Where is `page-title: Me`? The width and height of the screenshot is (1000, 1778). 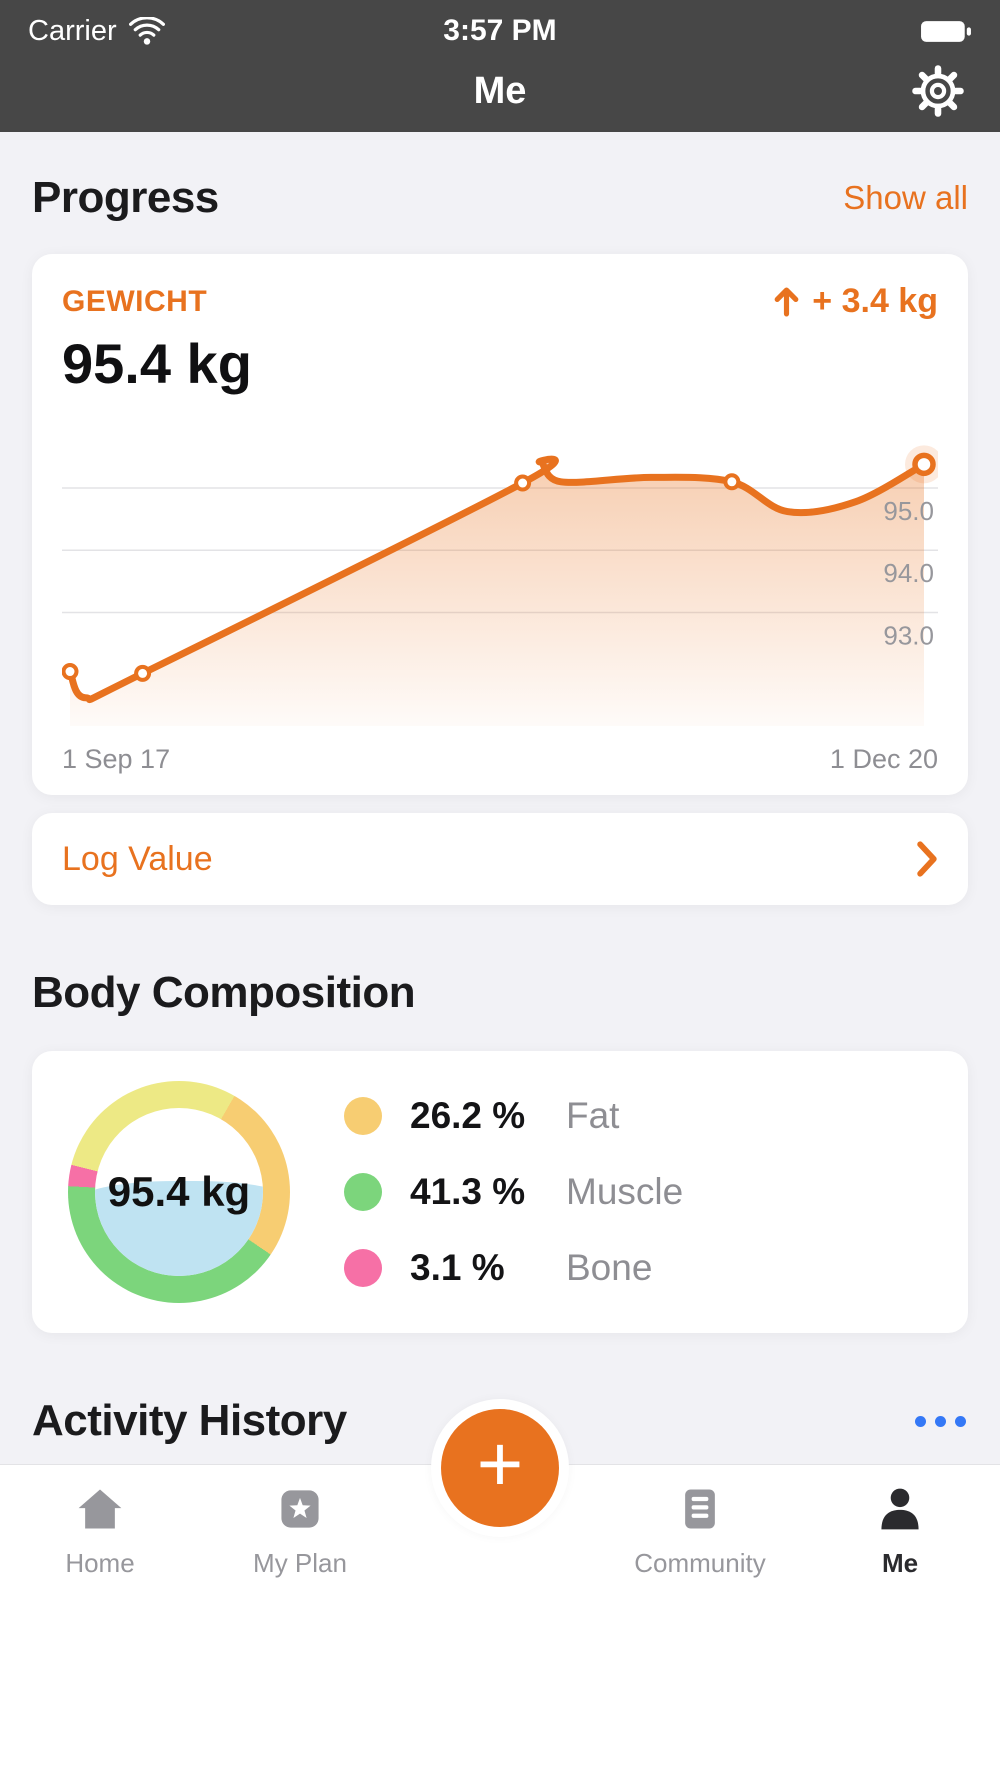 page-title: Me is located at coordinates (500, 90).